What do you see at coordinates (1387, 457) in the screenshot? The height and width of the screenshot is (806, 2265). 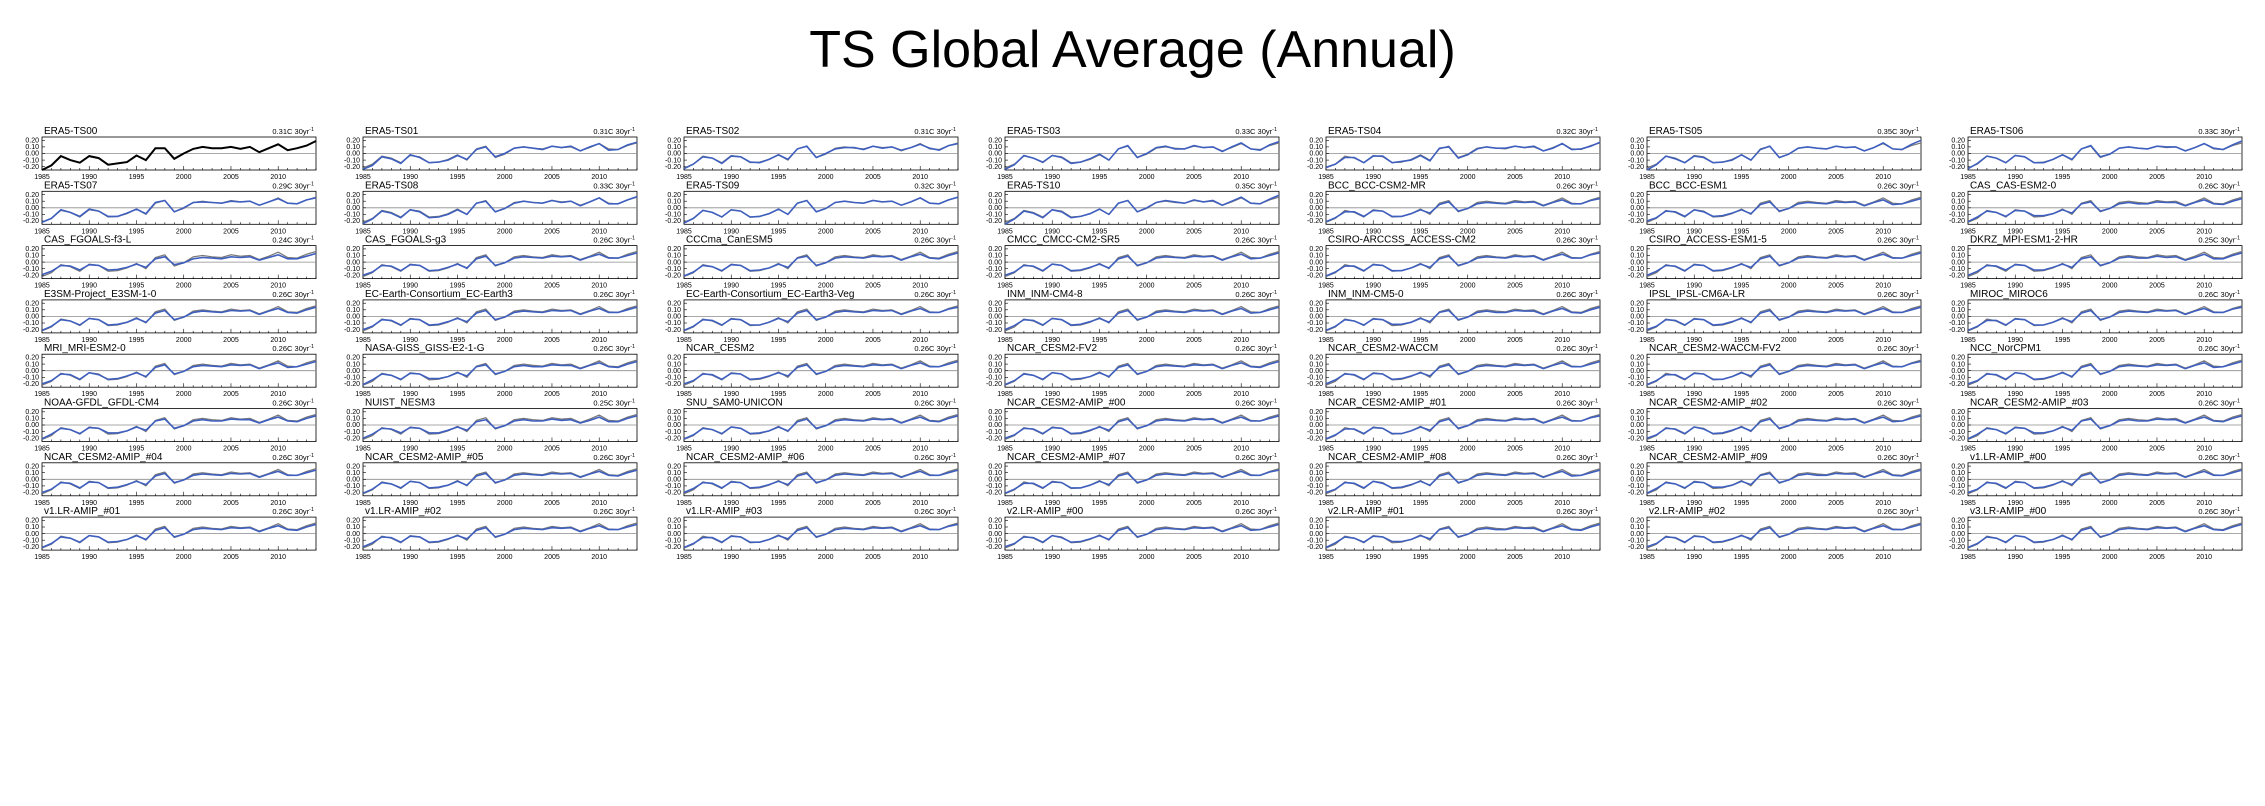 I see `panel-name: NCAR_CESM2-AMIP_#08` at bounding box center [1387, 457].